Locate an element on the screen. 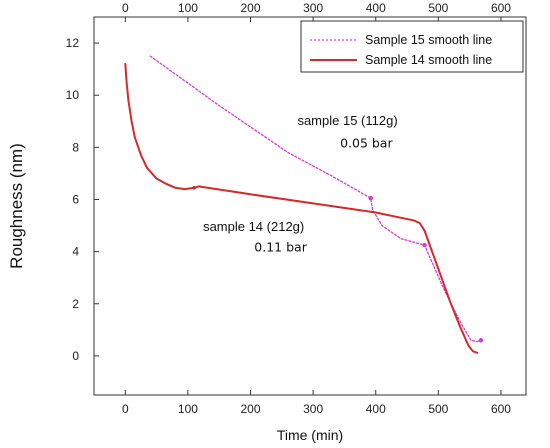  x-tick-label-bottom: 600 is located at coordinates (501, 409).